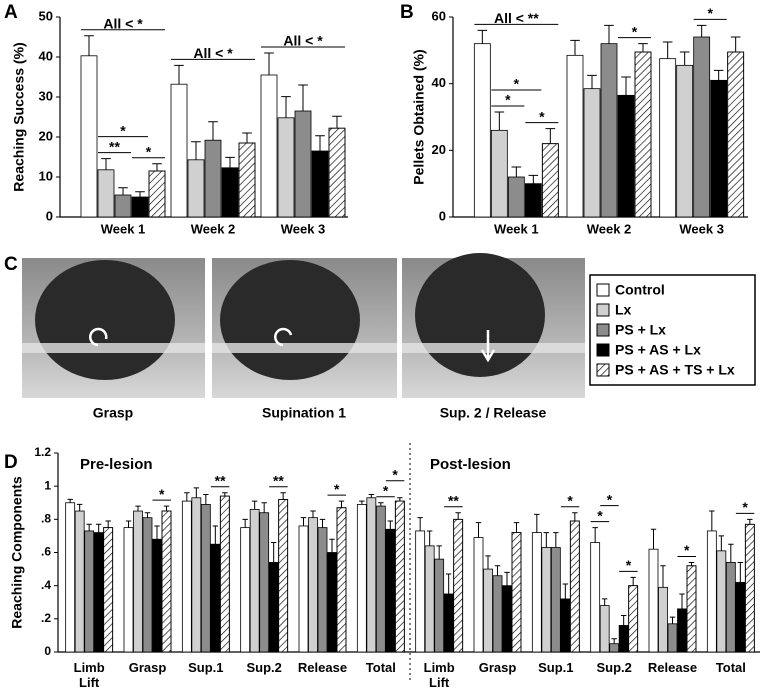 Image resolution: width=765 pixels, height=695 pixels. I want to click on y-tick-label: .8, so click(46, 519).